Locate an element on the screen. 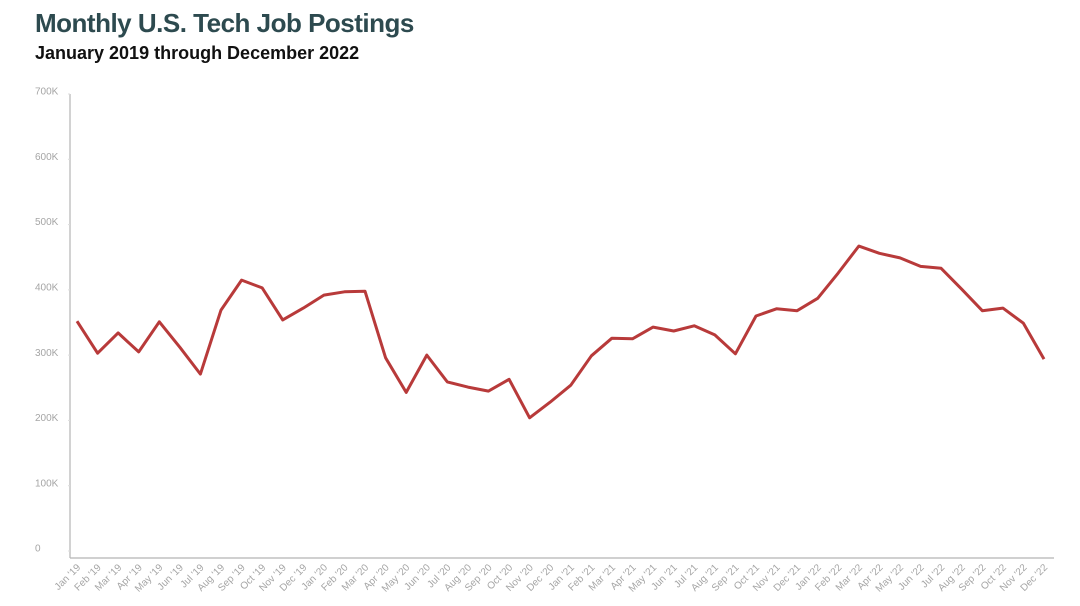 The image size is (1080, 606). y-tick-label: 400K is located at coordinates (47, 287).